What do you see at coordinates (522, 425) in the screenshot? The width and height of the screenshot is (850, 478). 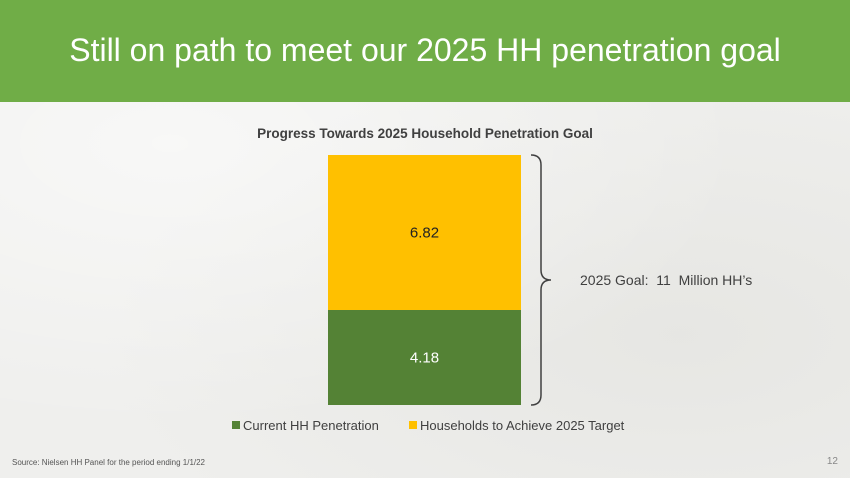 I see `legend-label-remaining: Households to Achieve 2025 Target` at bounding box center [522, 425].